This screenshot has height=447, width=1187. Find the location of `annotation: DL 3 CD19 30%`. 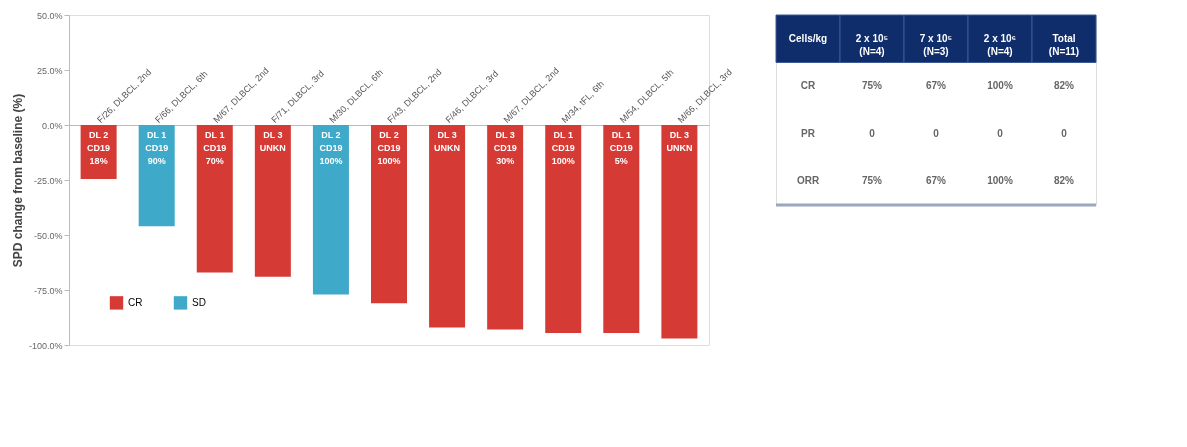

annotation: DL 3 CD19 30% is located at coordinates (505, 148).